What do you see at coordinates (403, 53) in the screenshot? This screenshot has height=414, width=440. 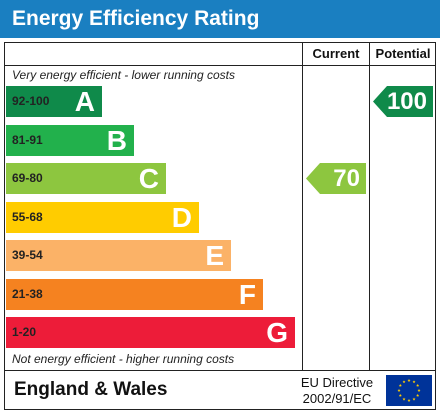 I see `potential-column-header: Potential` at bounding box center [403, 53].